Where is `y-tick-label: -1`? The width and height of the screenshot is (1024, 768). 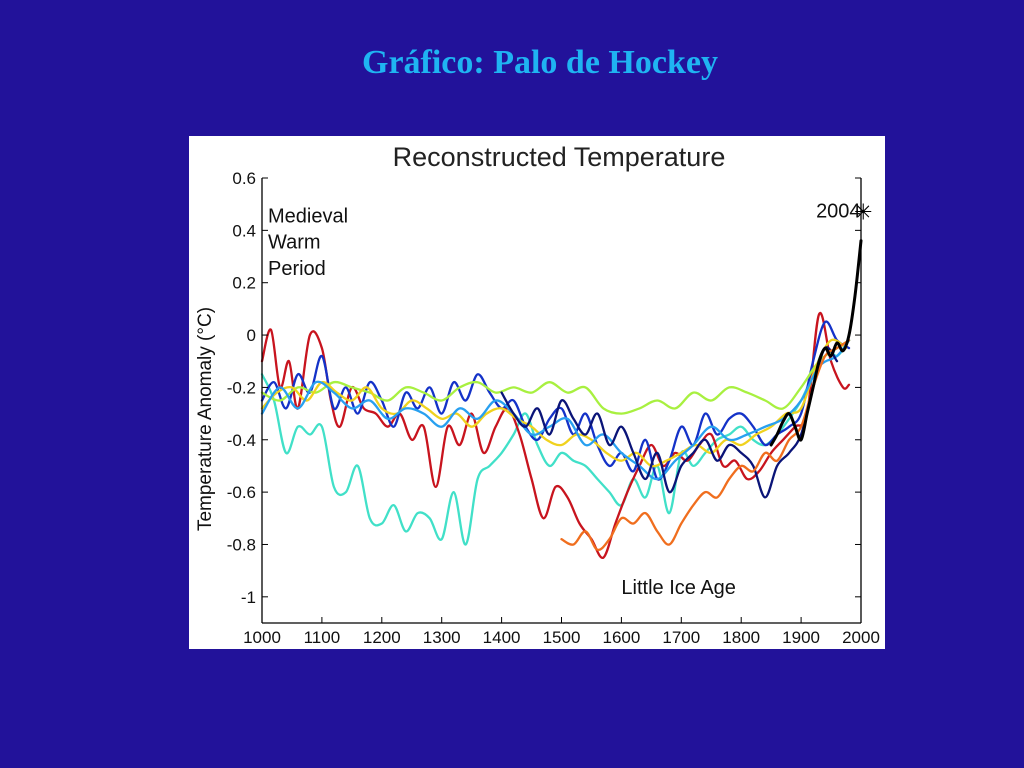 y-tick-label: -1 is located at coordinates (248, 597).